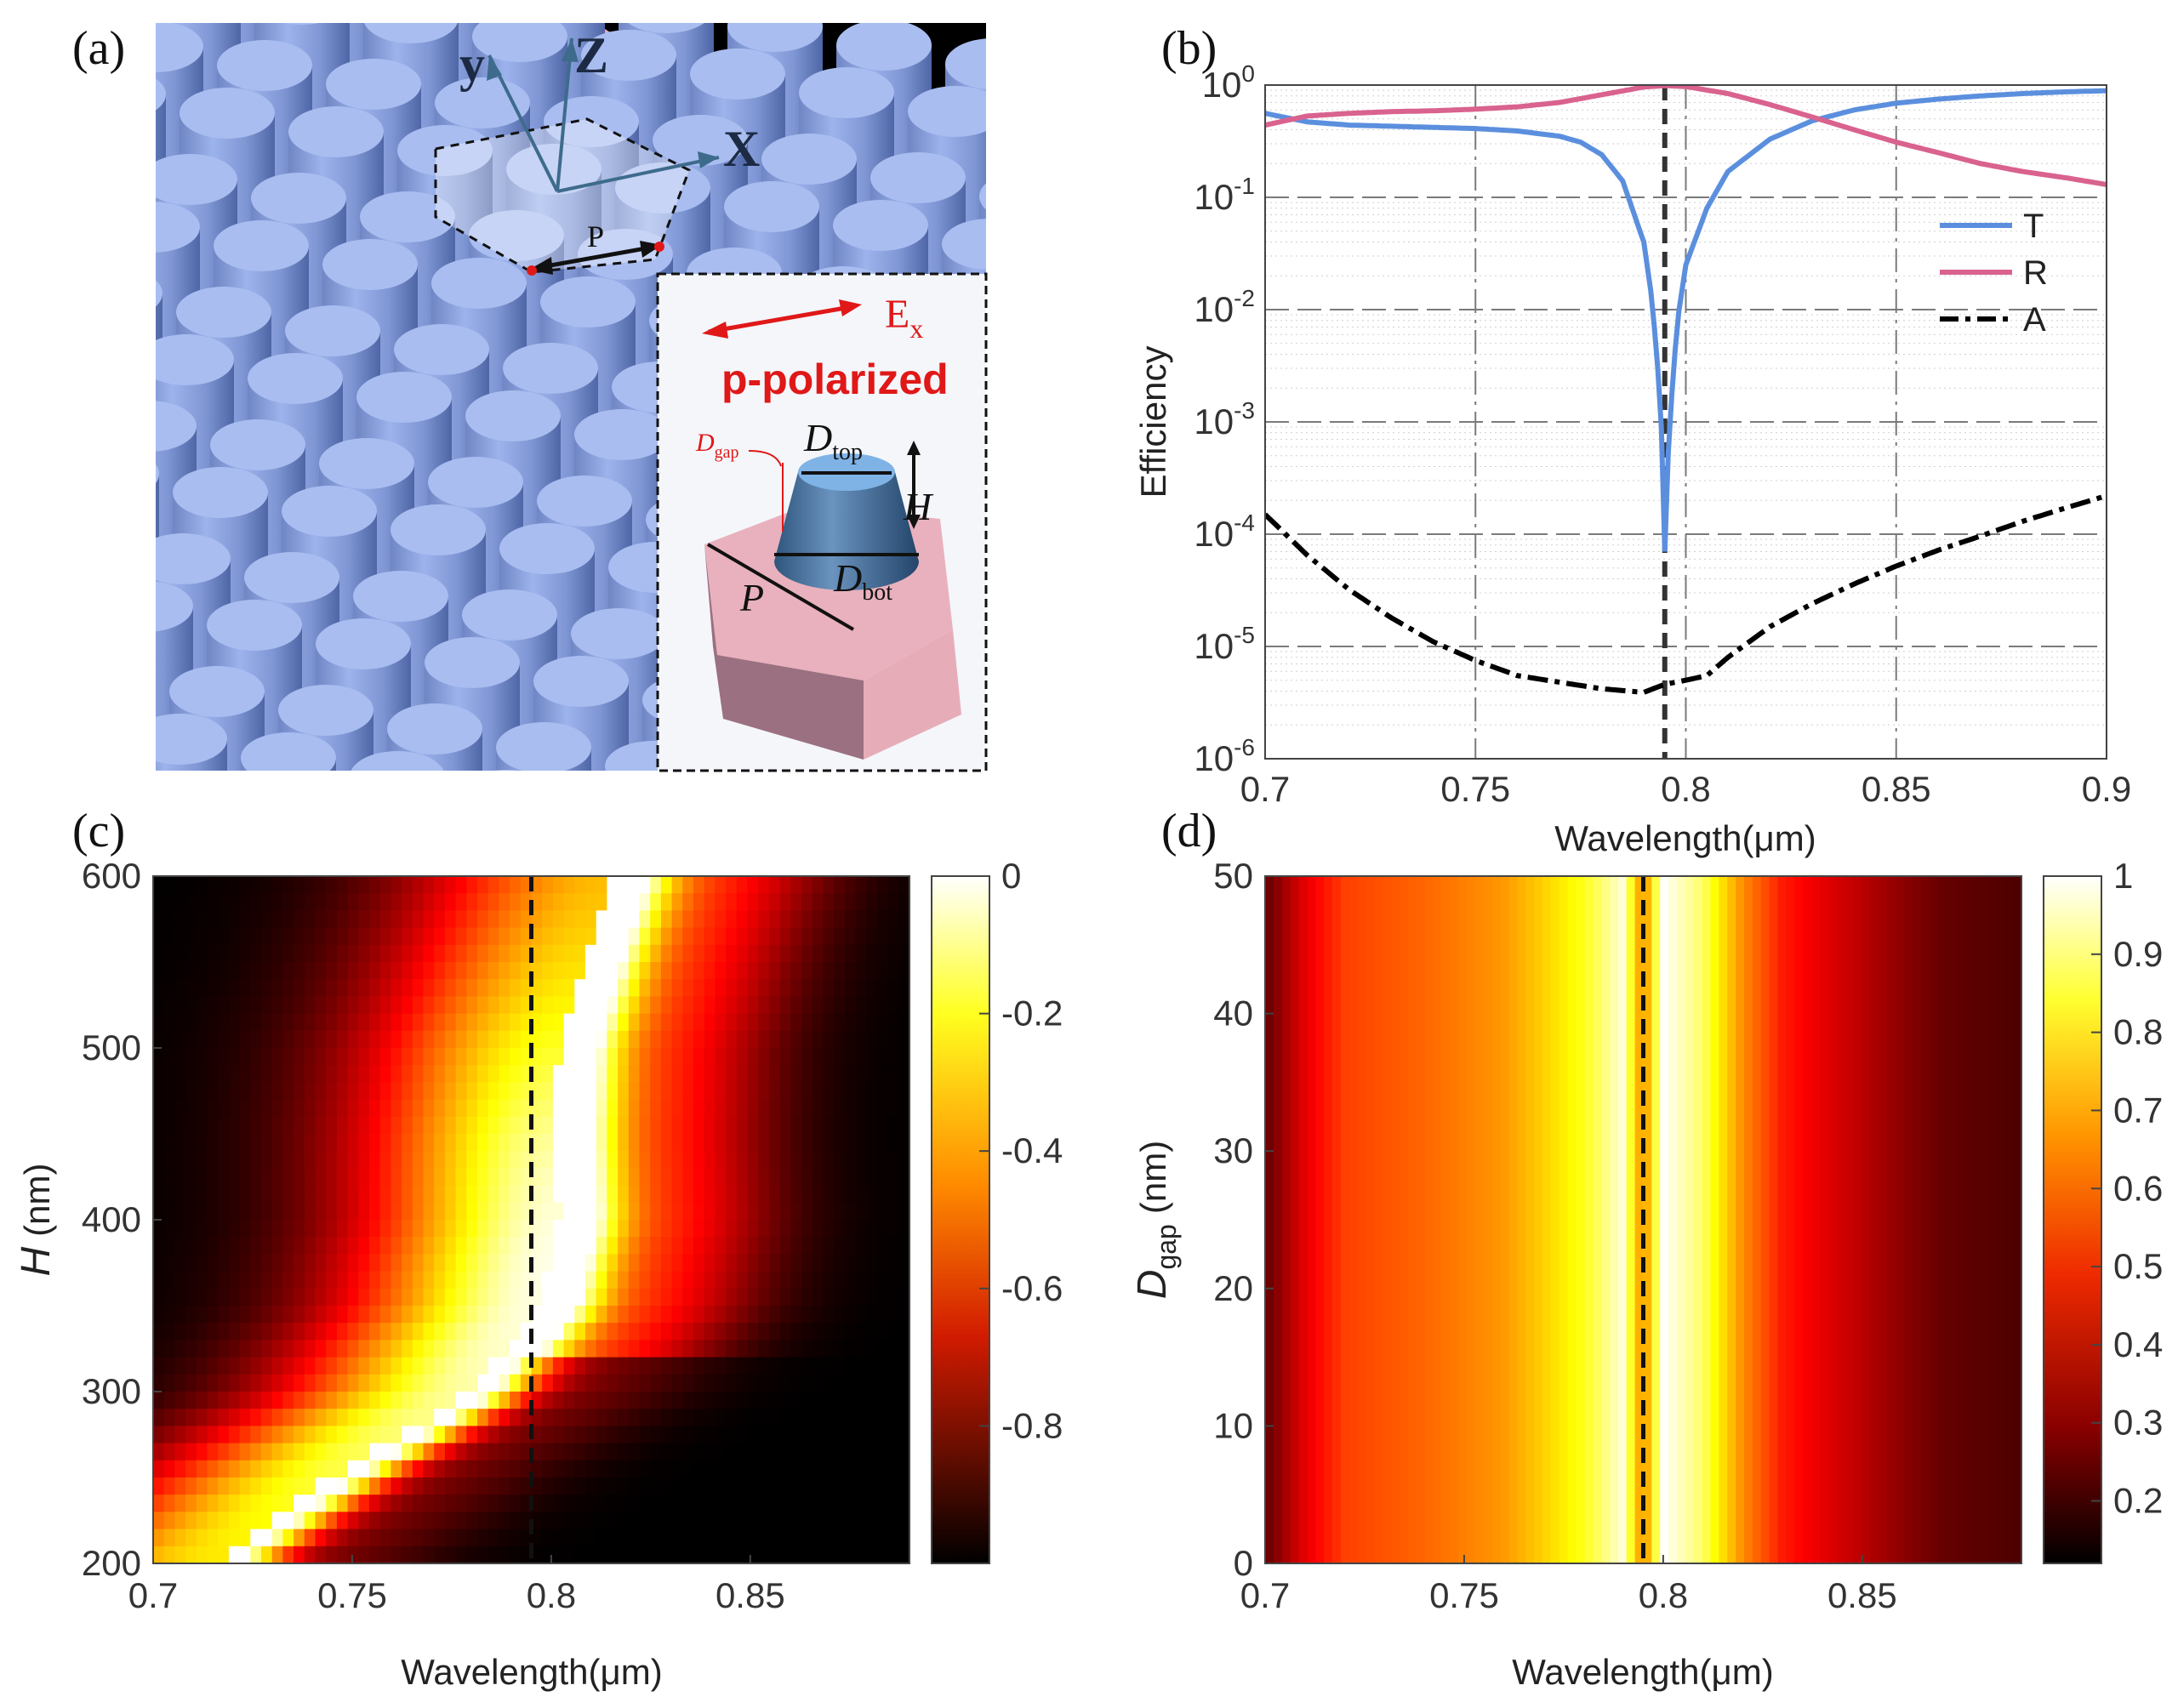 This screenshot has width=2178, height=1708. I want to click on heatmap-column, so click(1345, 1219).